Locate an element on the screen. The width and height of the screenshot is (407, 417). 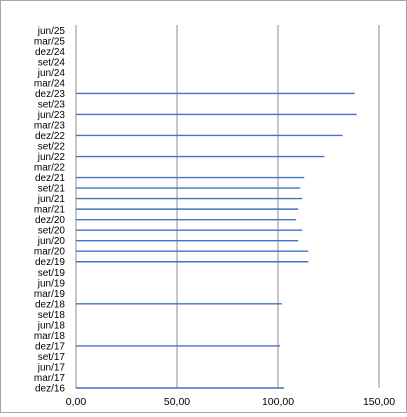
y-tick-label: set/22 is located at coordinates (52, 147).